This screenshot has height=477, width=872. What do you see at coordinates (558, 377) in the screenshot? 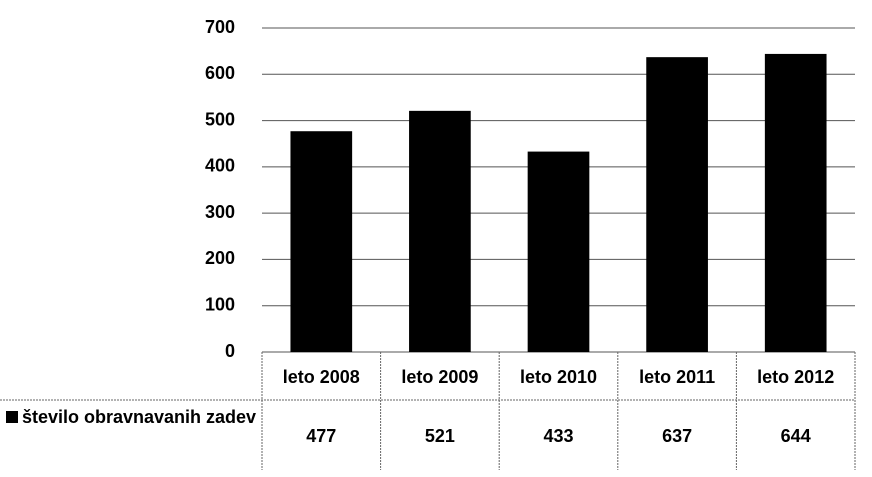
I see `x-tick-label: leto 2010` at bounding box center [558, 377].